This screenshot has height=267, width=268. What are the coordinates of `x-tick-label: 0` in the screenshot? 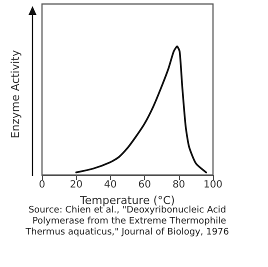 It's located at (42, 185).